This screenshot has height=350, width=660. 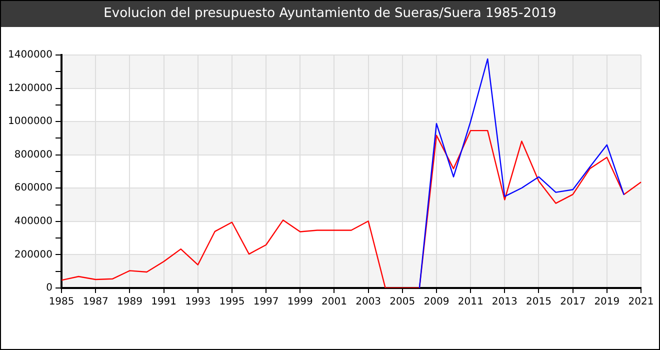 What do you see at coordinates (49, 288) in the screenshot?
I see `y-tick-label: 0` at bounding box center [49, 288].